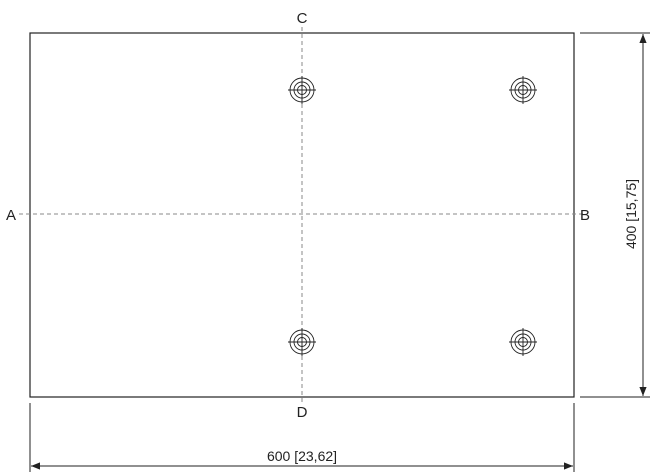 This screenshot has height=474, width=650. Describe the element at coordinates (631, 214) in the screenshot. I see `height-dimension-label: 400 [15,75]` at that location.